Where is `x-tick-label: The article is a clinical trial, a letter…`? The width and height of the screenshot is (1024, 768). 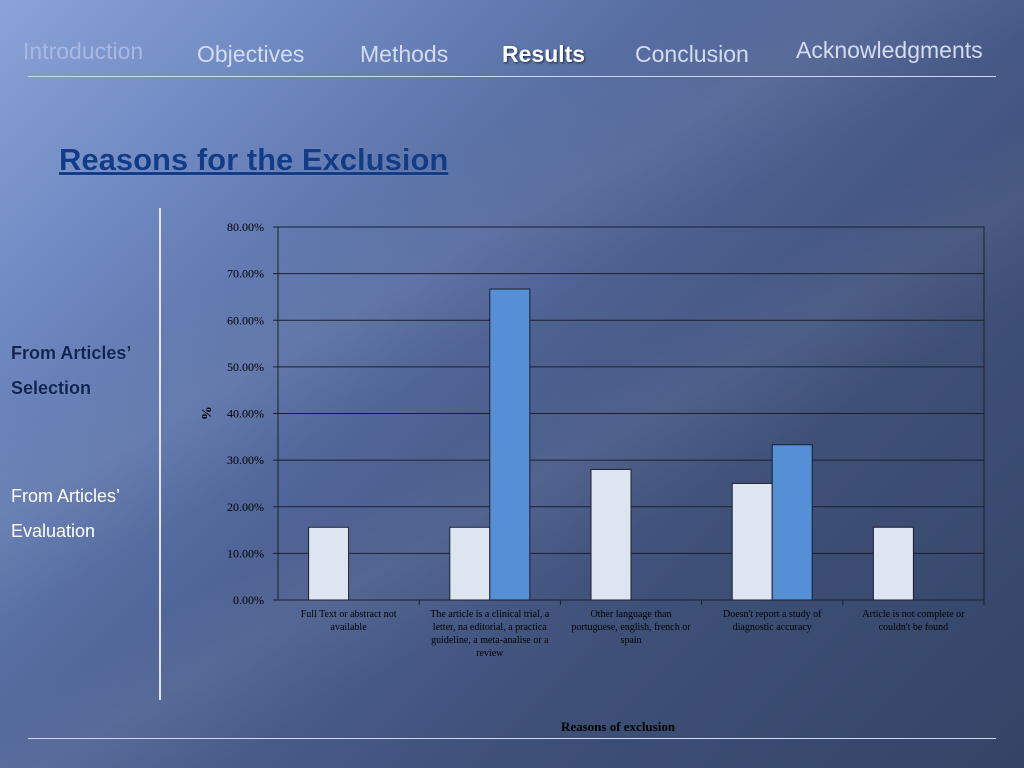
x-tick-label: The article is a clinical trial, a letter… is located at coordinates (490, 634).